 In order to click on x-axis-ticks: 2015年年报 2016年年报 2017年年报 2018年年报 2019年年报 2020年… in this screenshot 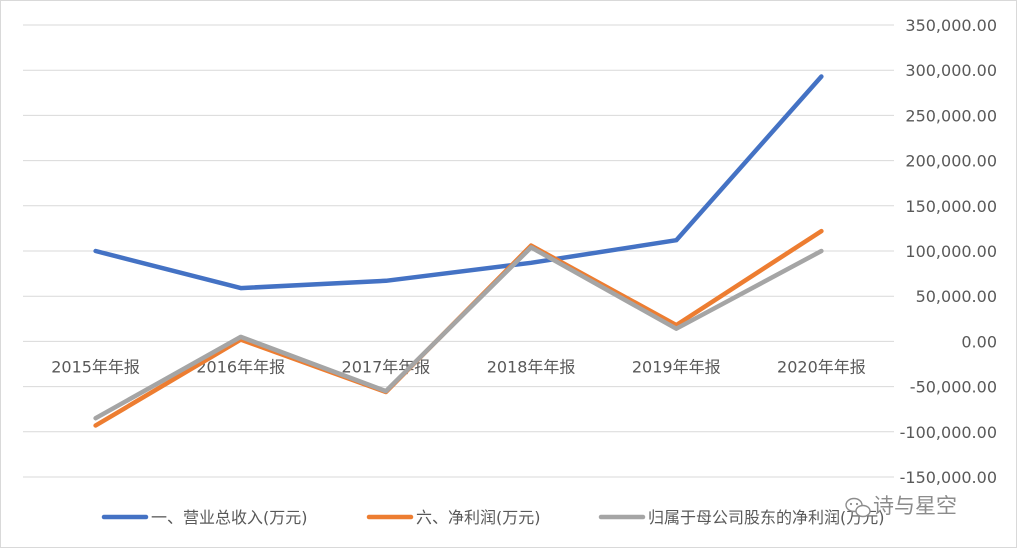, I will do `click(458, 366)`.